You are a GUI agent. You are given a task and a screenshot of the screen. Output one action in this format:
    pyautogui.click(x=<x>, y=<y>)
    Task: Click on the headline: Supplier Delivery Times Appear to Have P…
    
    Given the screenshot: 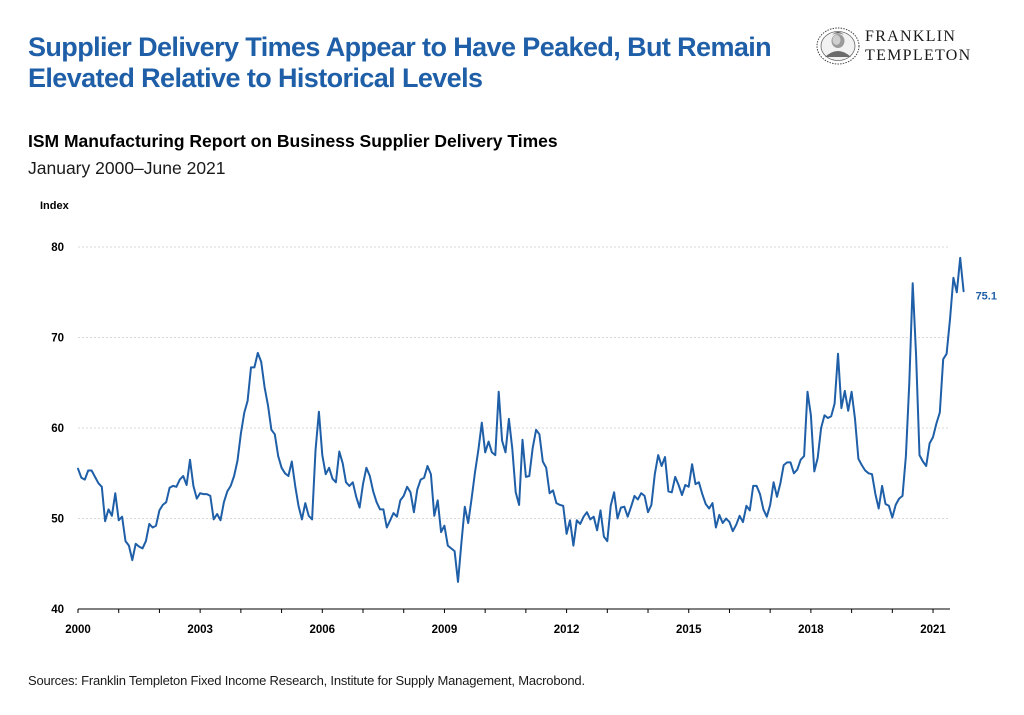 What is the action you would take?
    pyautogui.click(x=423, y=63)
    